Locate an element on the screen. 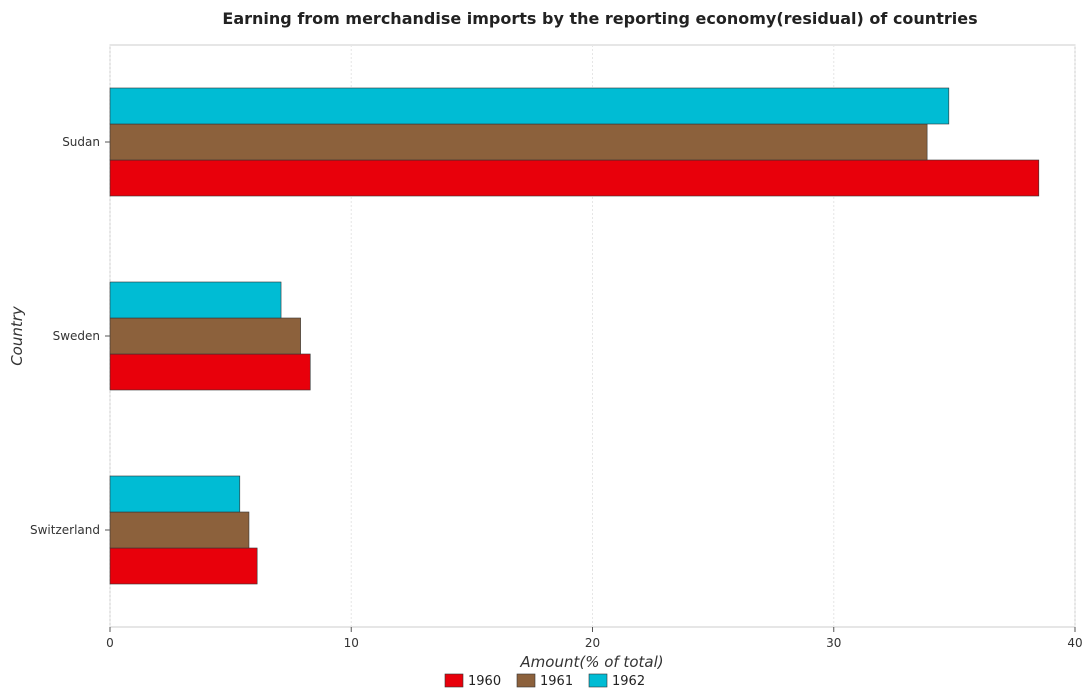  bar-switzerland-1960 is located at coordinates (183, 566).